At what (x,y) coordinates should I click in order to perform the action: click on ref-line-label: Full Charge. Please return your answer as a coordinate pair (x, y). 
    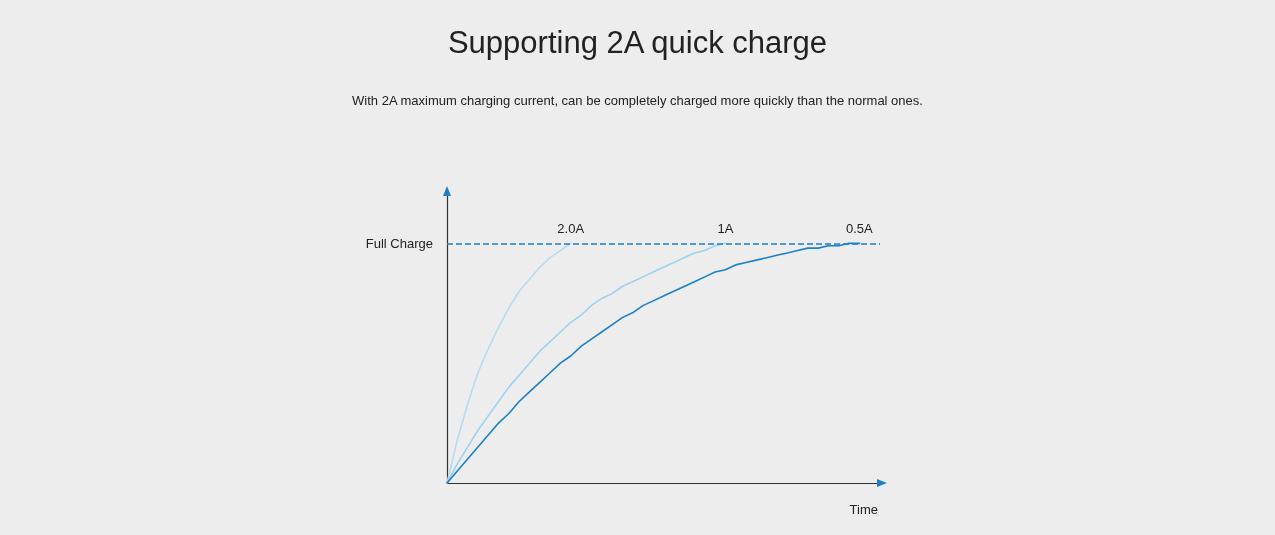
    Looking at the image, I should click on (399, 243).